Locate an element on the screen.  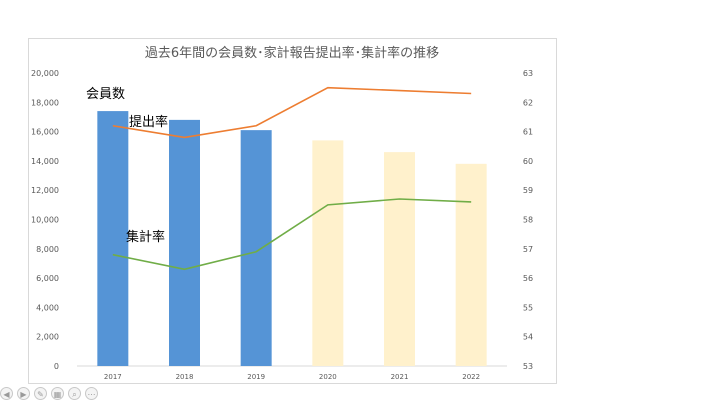
left-y-tick: 4,000 is located at coordinates (47, 307).